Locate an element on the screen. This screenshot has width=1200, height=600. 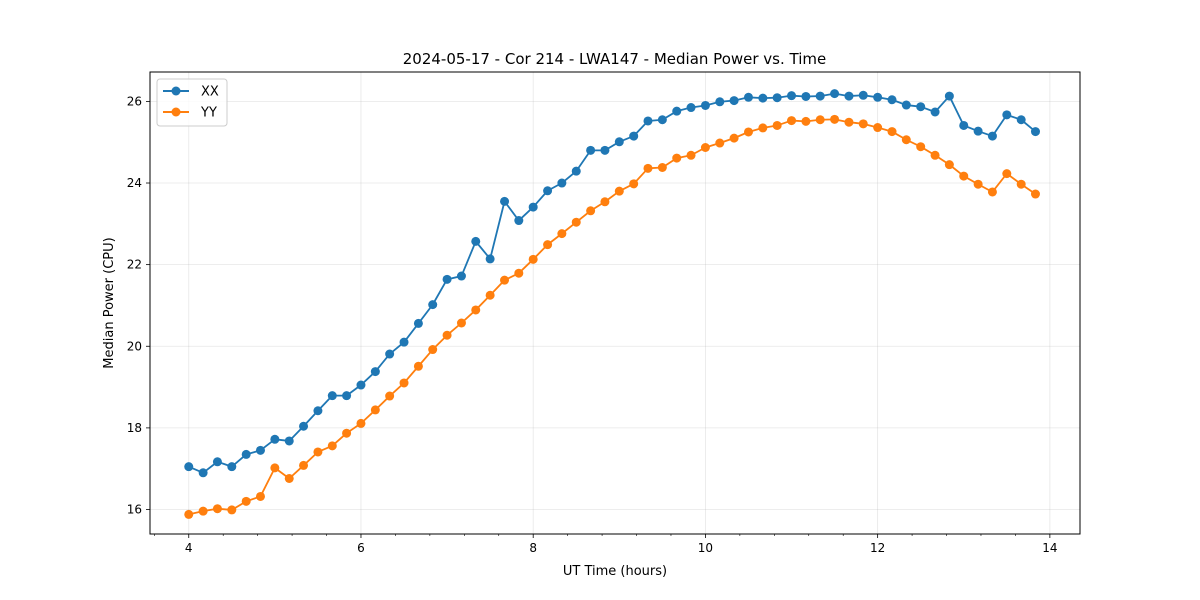
y-tick-label: 16 is located at coordinates (134, 510).